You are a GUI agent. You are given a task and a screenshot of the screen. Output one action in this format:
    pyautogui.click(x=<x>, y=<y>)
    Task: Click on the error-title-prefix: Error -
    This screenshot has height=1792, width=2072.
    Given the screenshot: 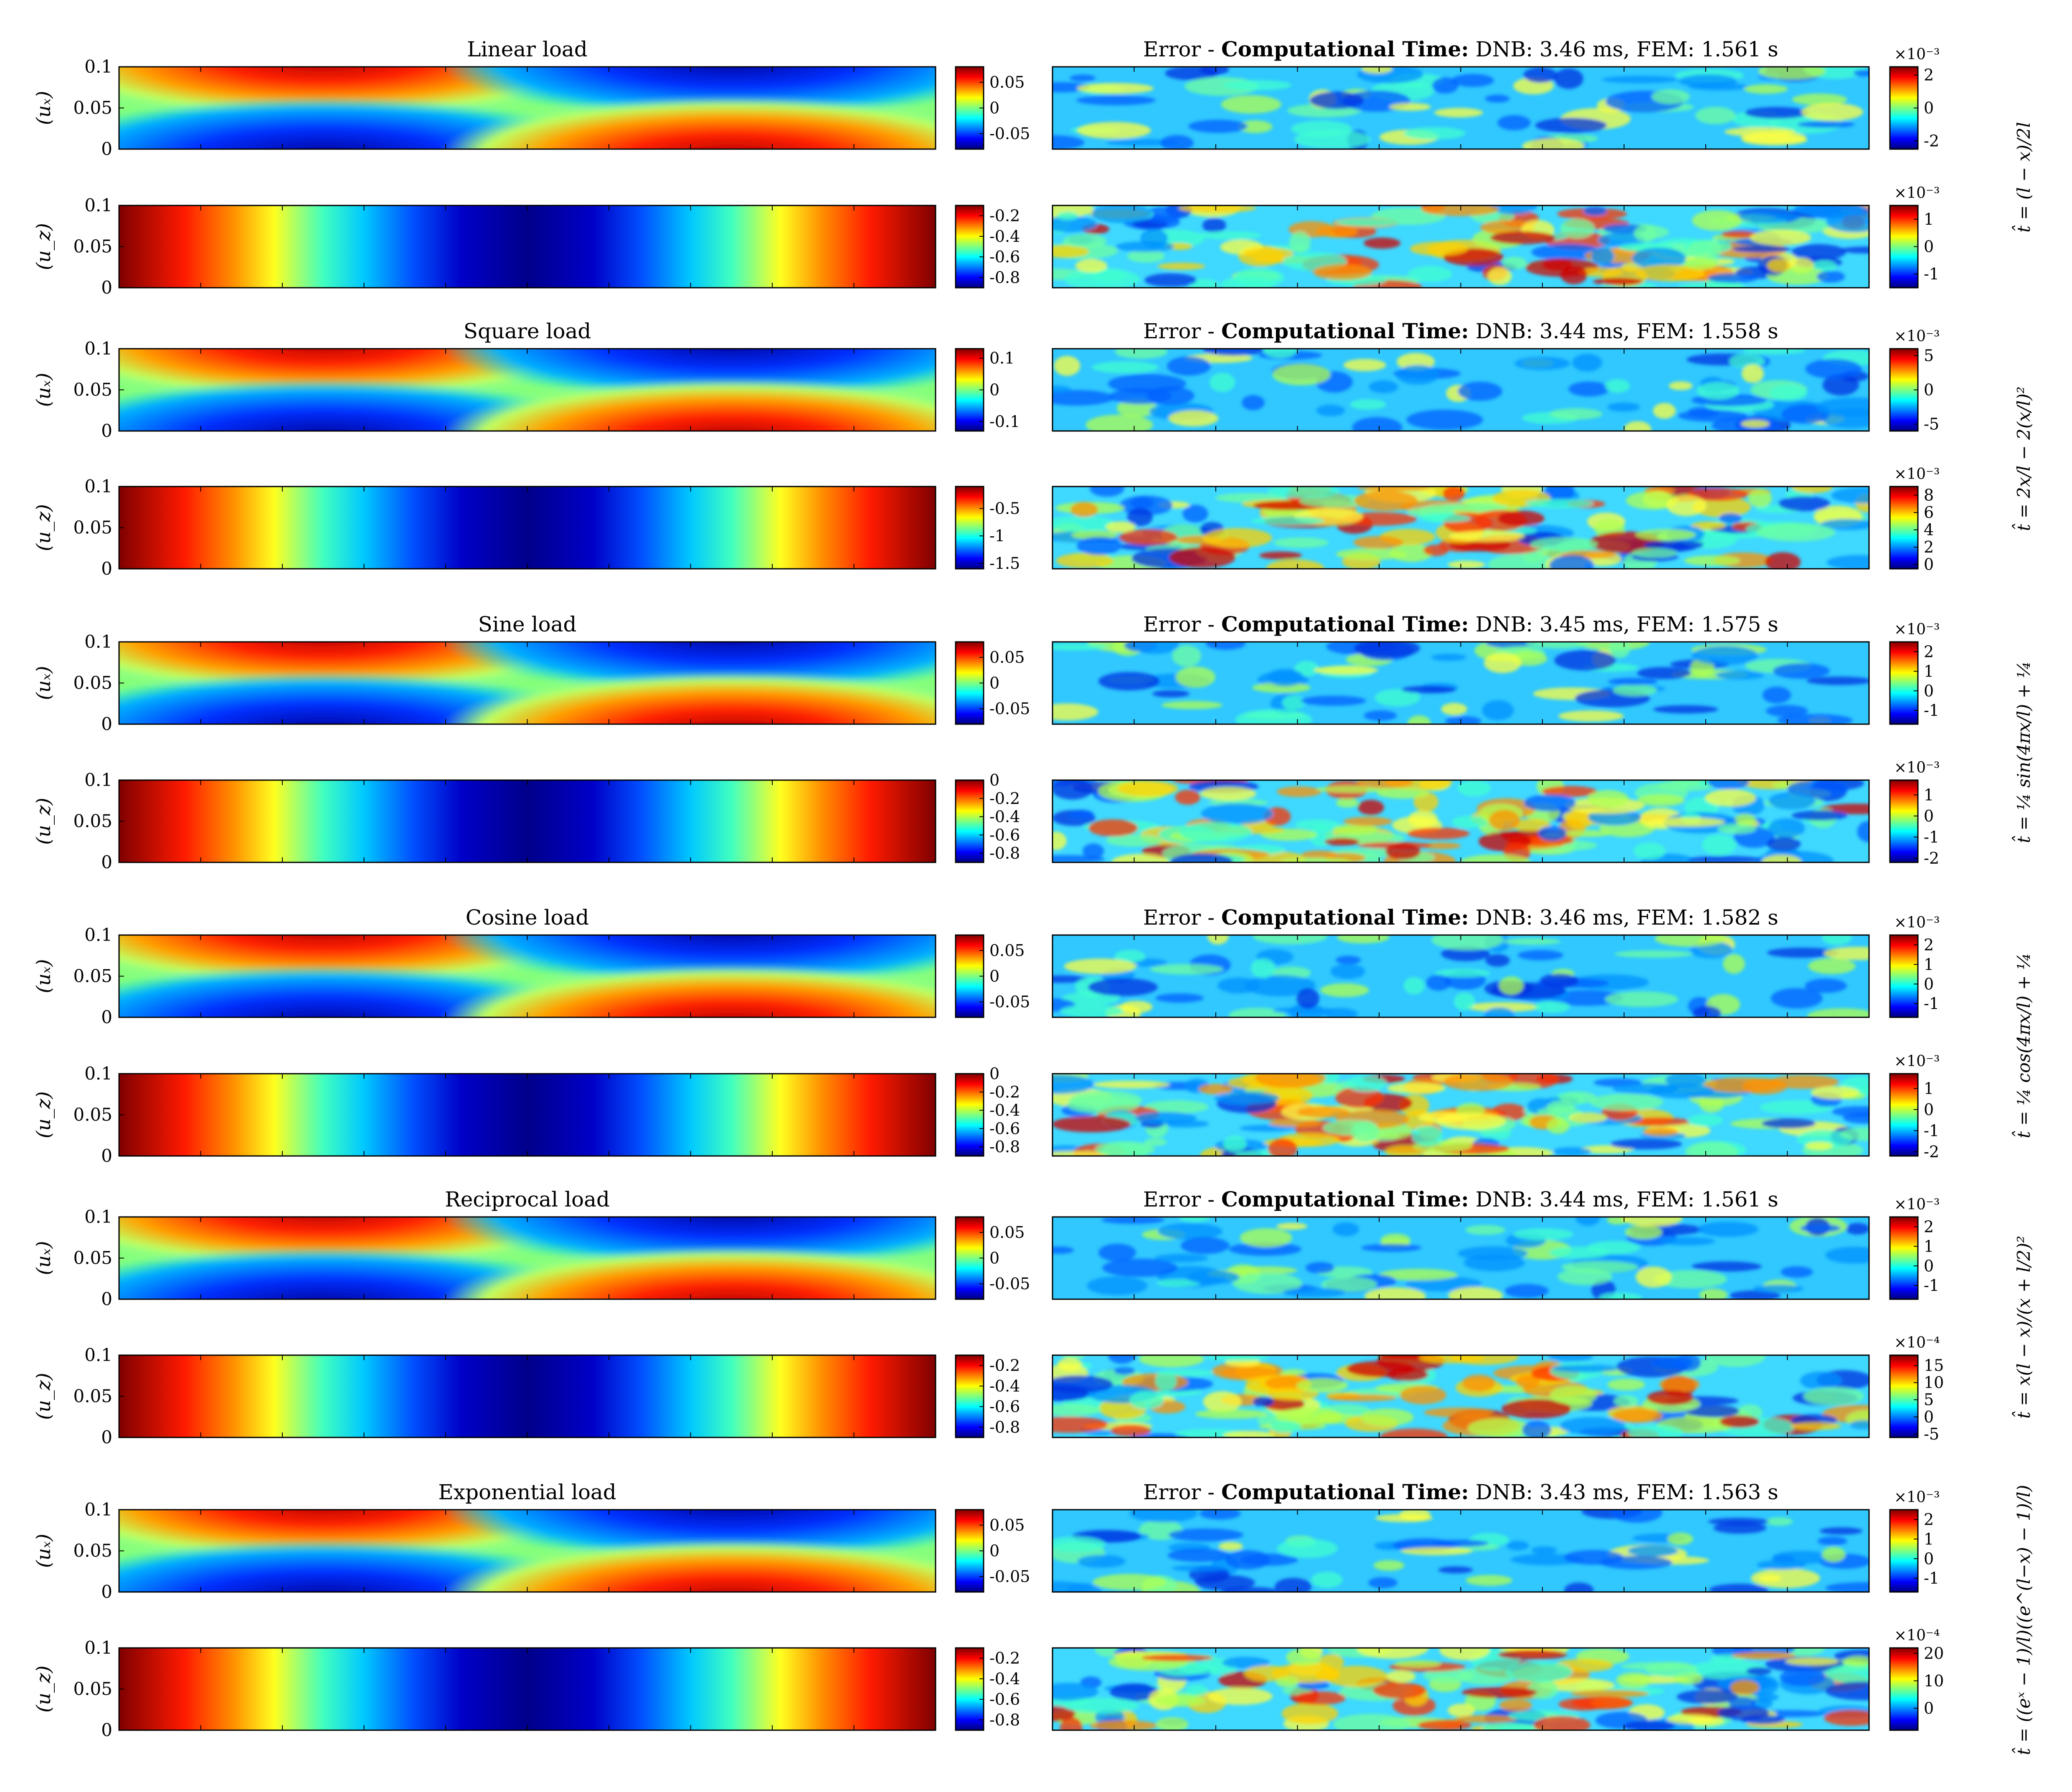 What is the action you would take?
    pyautogui.click(x=1182, y=1199)
    